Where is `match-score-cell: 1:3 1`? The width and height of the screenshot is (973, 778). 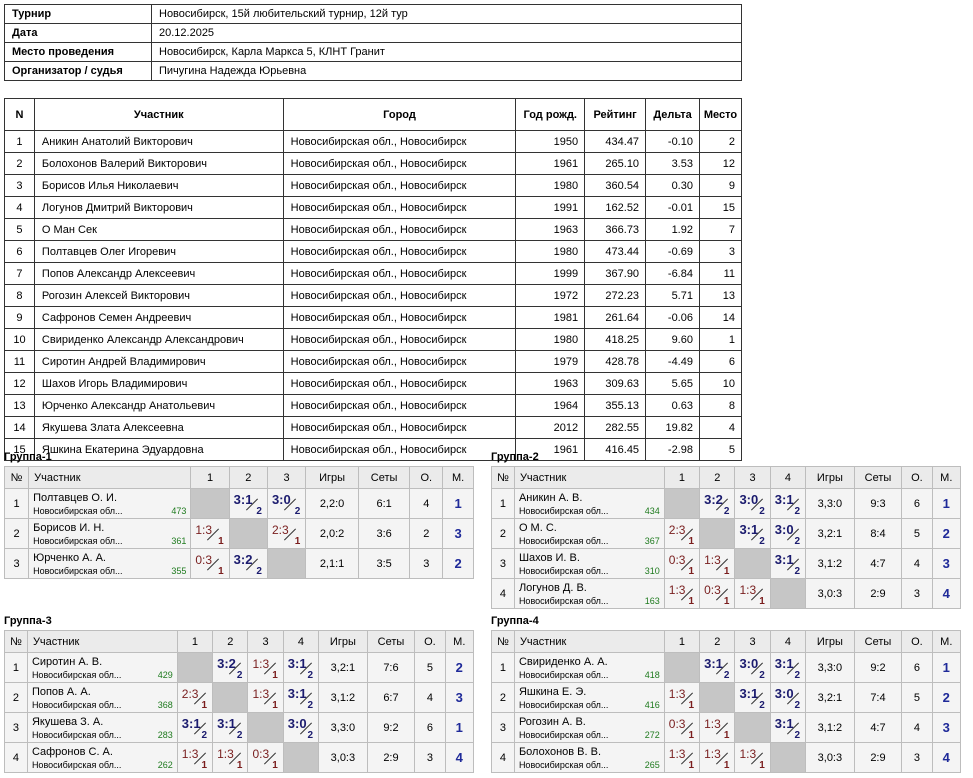 match-score-cell: 1:3 1 is located at coordinates (752, 757).